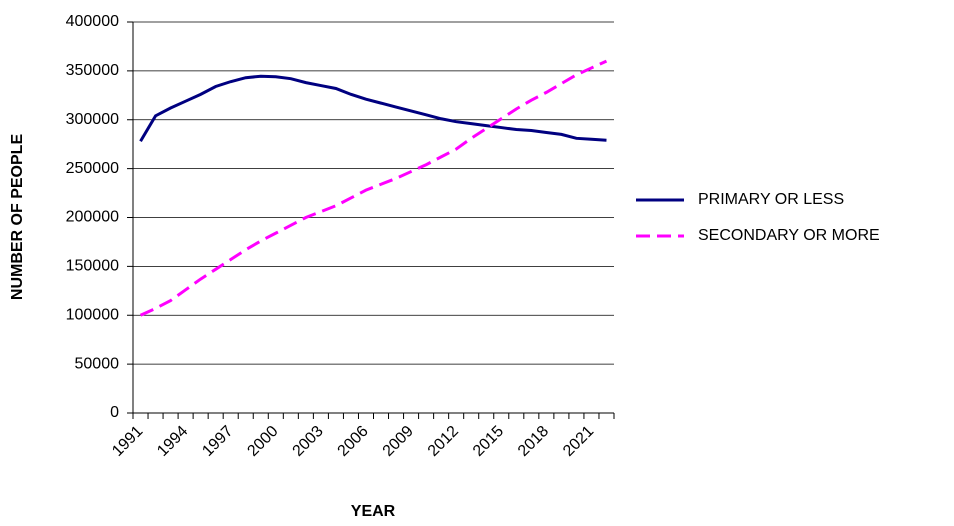 This screenshot has height=526, width=954. What do you see at coordinates (172, 441) in the screenshot?
I see `x-tick-label: 1994` at bounding box center [172, 441].